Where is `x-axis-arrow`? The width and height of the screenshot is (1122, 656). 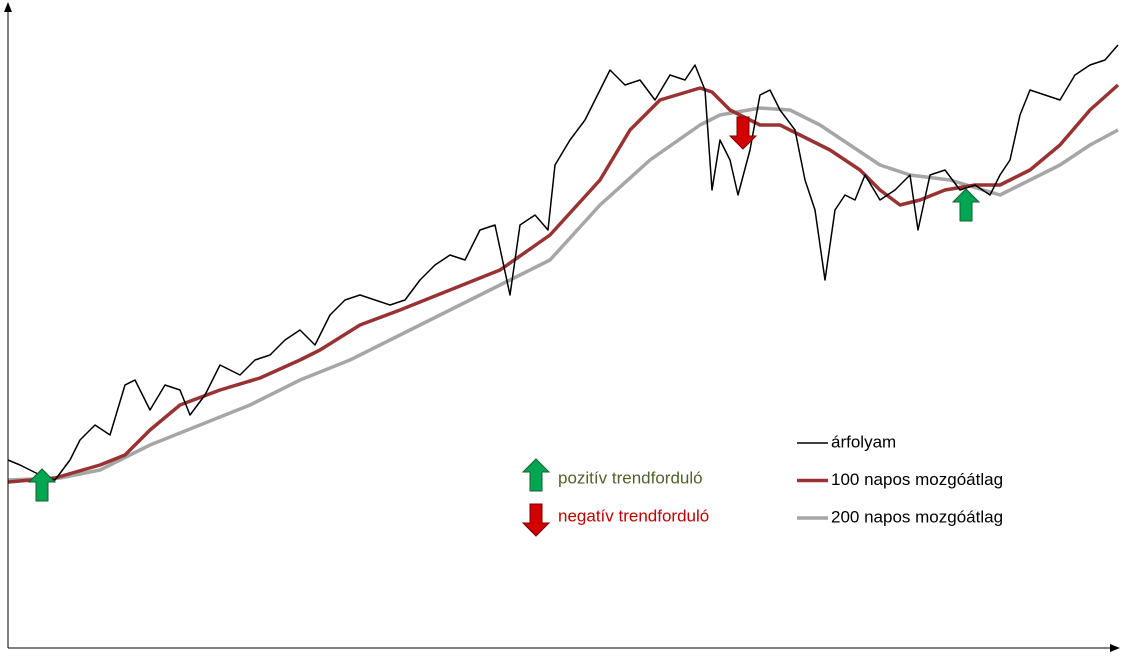 x-axis-arrow is located at coordinates (1115, 648).